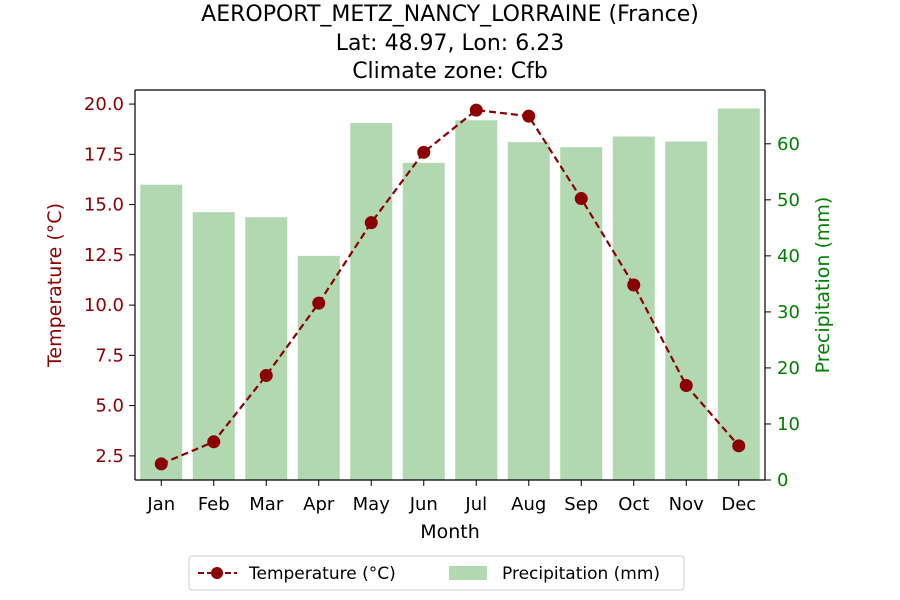 The height and width of the screenshot is (600, 900). What do you see at coordinates (528, 311) in the screenshot?
I see `precipitation-bar-aug` at bounding box center [528, 311].